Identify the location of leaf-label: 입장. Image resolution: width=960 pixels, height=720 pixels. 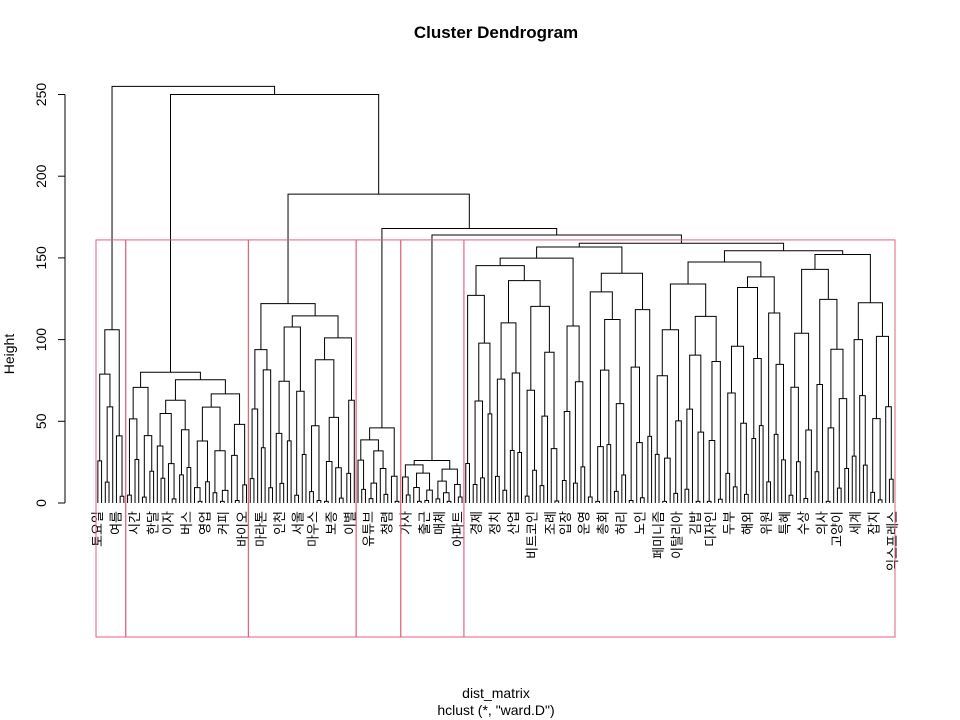
(566, 523).